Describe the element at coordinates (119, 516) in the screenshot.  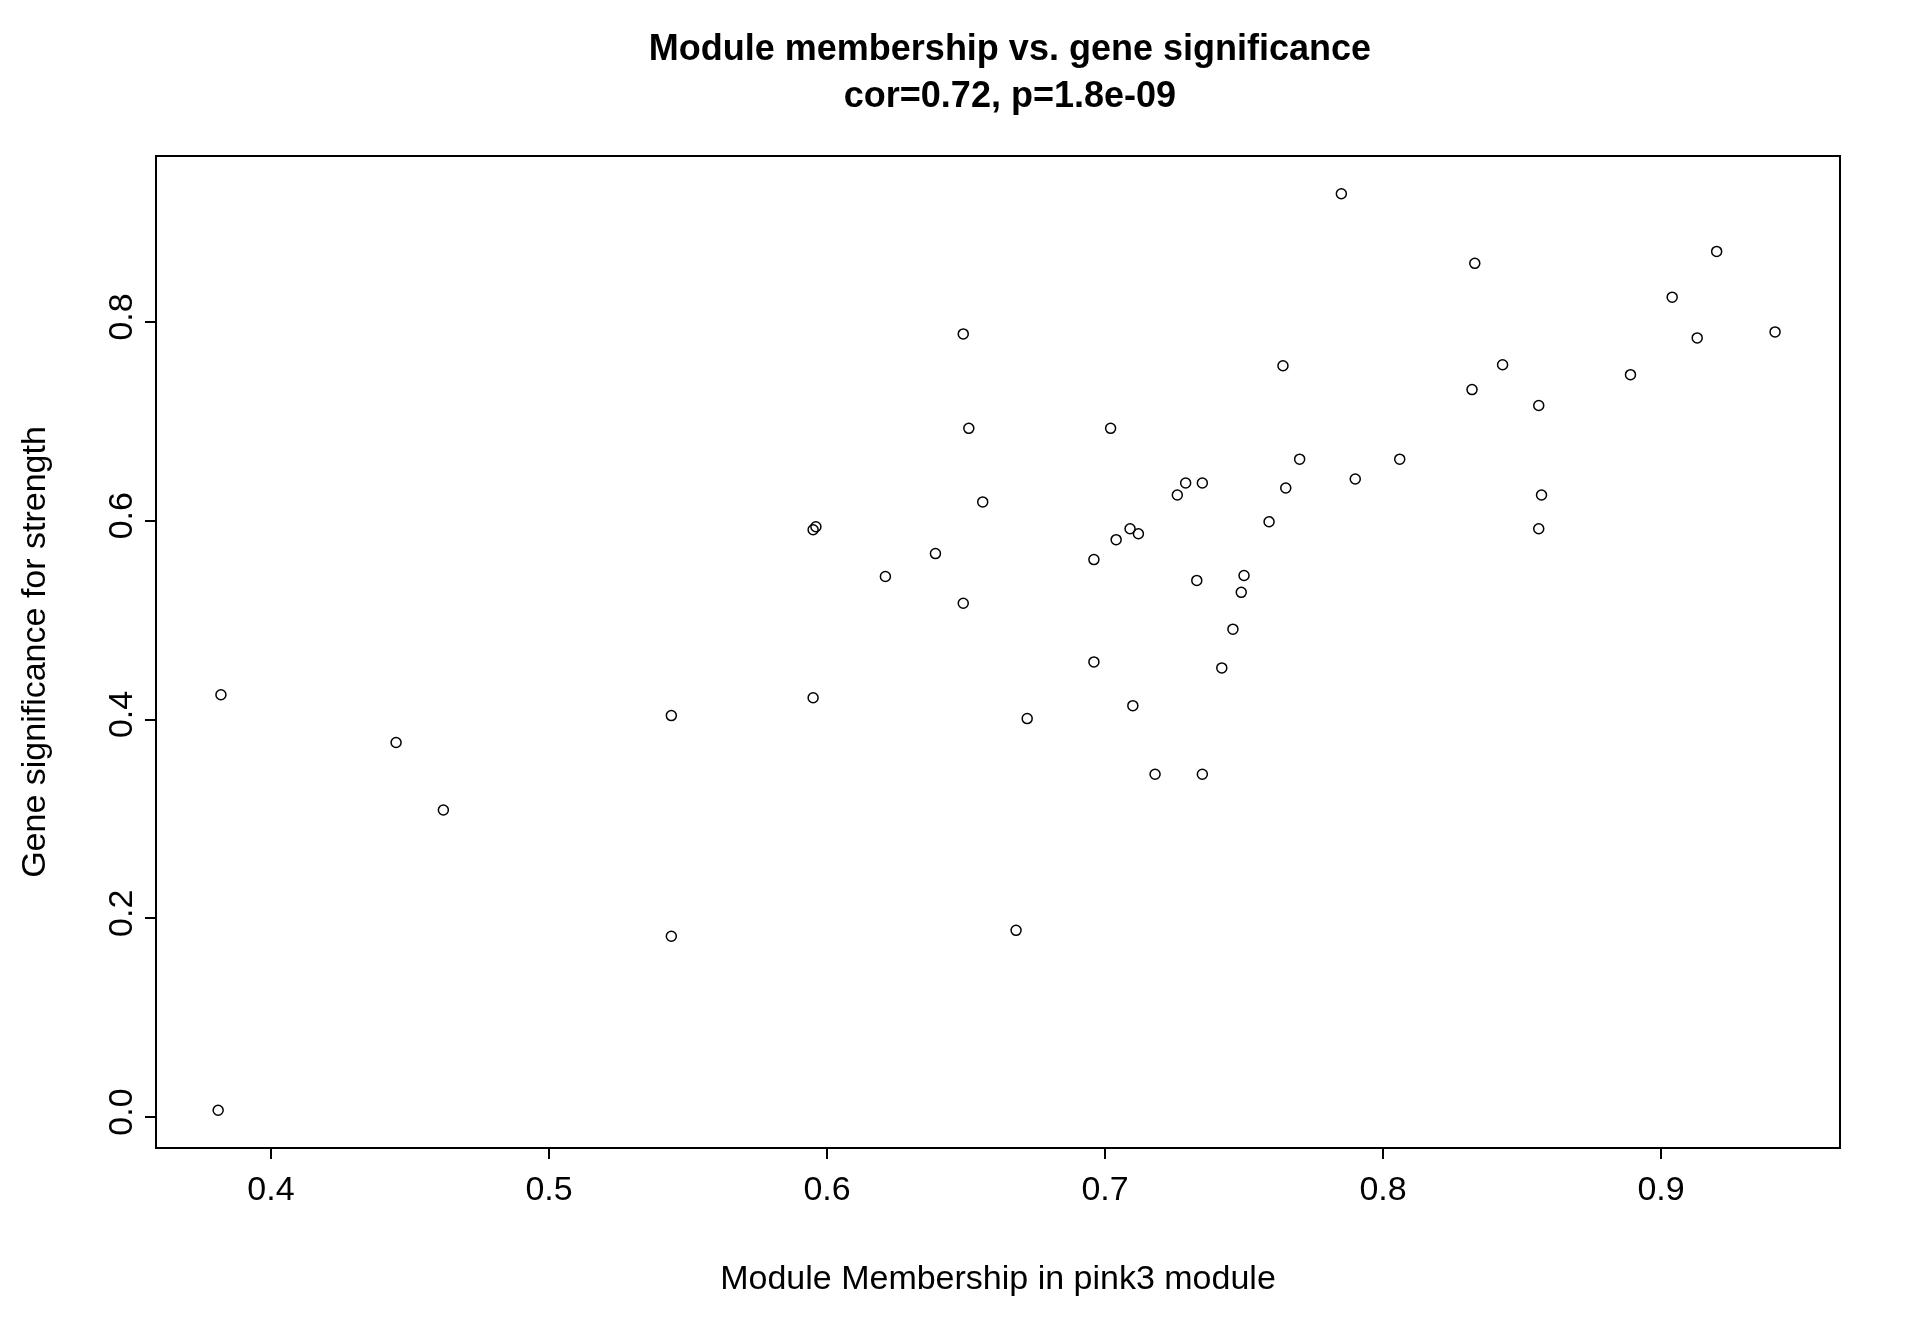
I see `y-tick-label: 0.6` at that location.